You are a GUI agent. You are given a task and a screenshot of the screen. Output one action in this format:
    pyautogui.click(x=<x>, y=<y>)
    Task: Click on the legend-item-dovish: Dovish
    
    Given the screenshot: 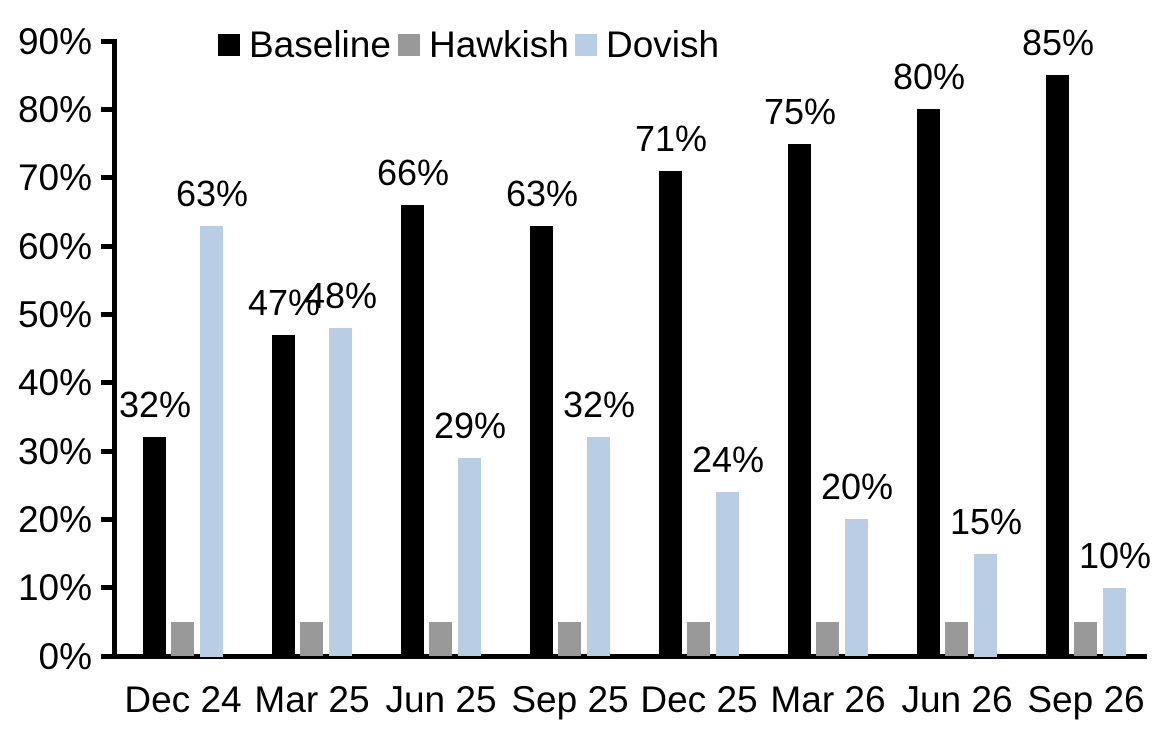 What is the action you would take?
    pyautogui.click(x=647, y=44)
    